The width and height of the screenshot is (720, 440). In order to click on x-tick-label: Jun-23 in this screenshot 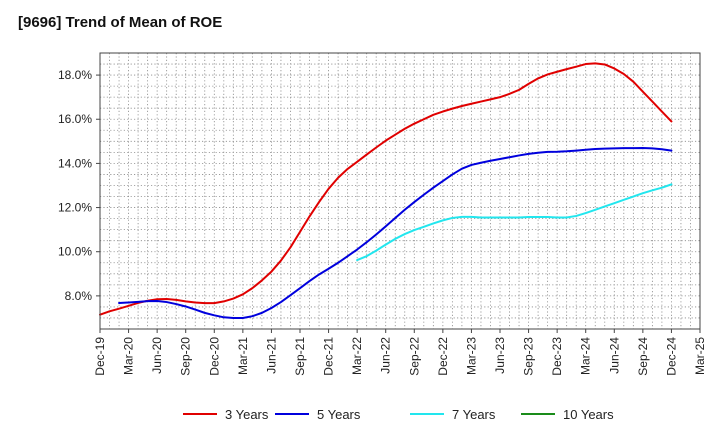, I will do `click(500, 355)`.